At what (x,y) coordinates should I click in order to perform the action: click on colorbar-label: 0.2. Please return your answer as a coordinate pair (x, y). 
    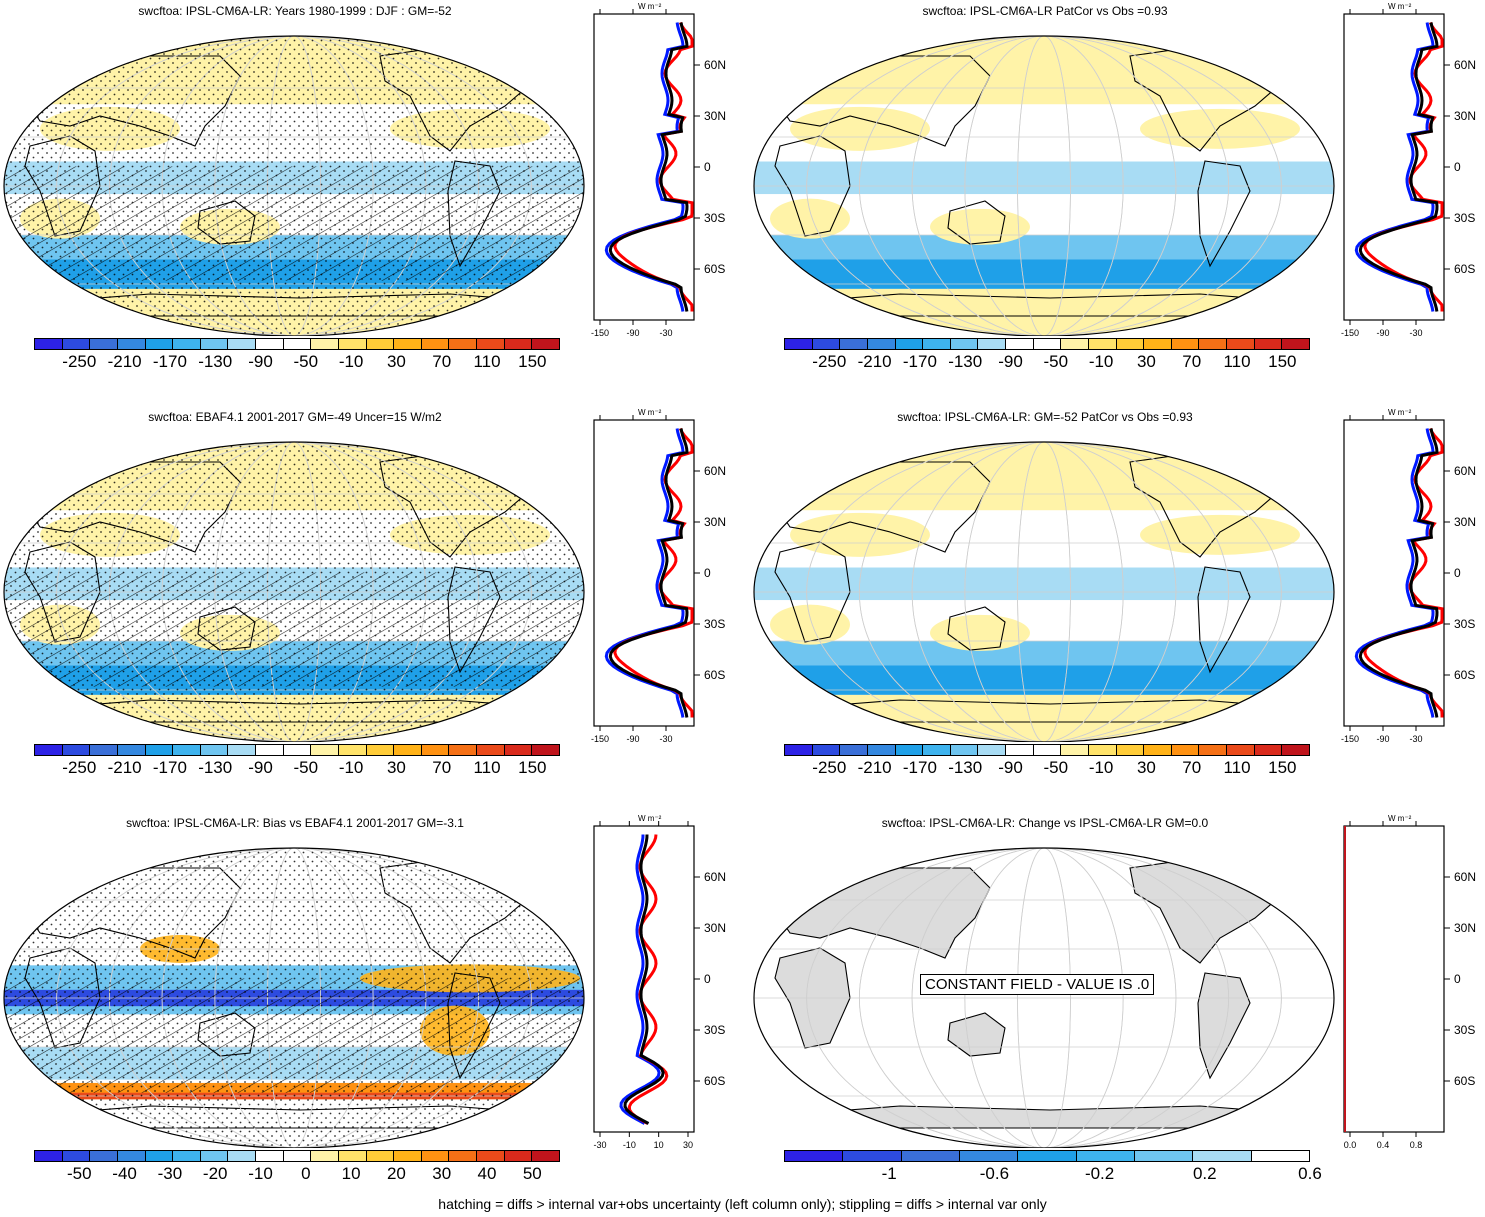
    Looking at the image, I should click on (1204, 1173).